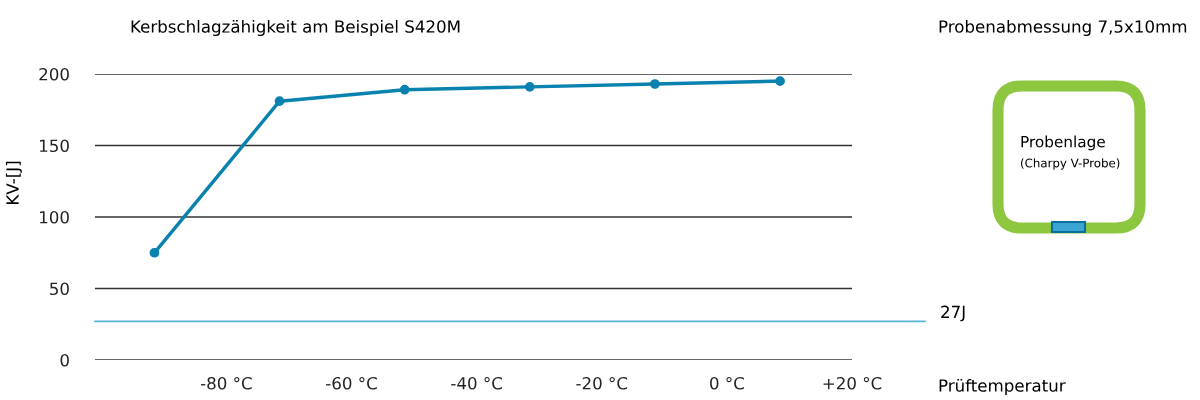  Describe the element at coordinates (1070, 164) in the screenshot. I see `text: (Charpy V-Probe)` at that location.